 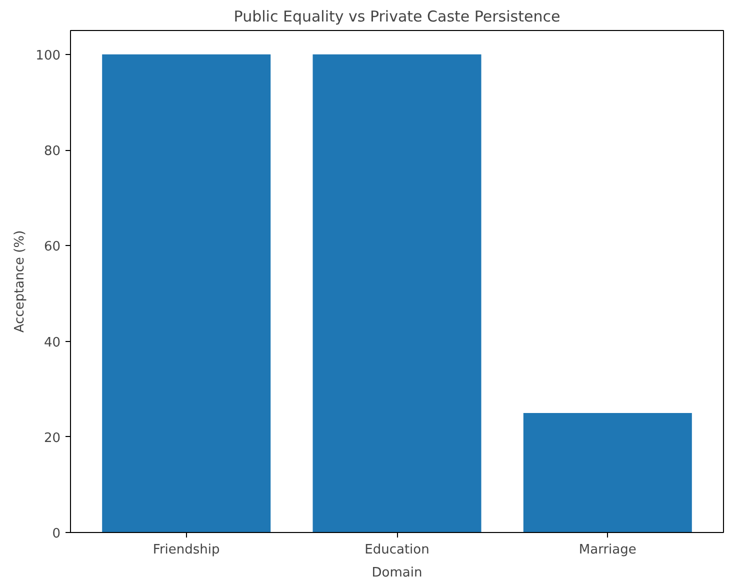 What do you see at coordinates (52, 342) in the screenshot?
I see `y-tick-label: 40` at bounding box center [52, 342].